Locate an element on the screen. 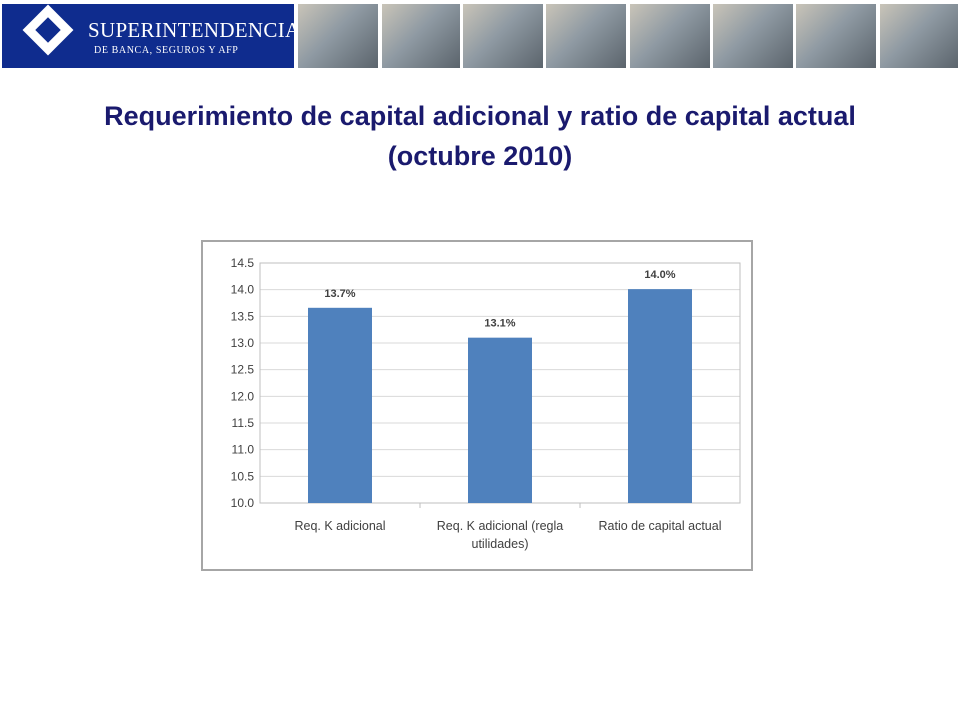 The width and height of the screenshot is (960, 720). y-tick-label: 12.0 is located at coordinates (243, 396).